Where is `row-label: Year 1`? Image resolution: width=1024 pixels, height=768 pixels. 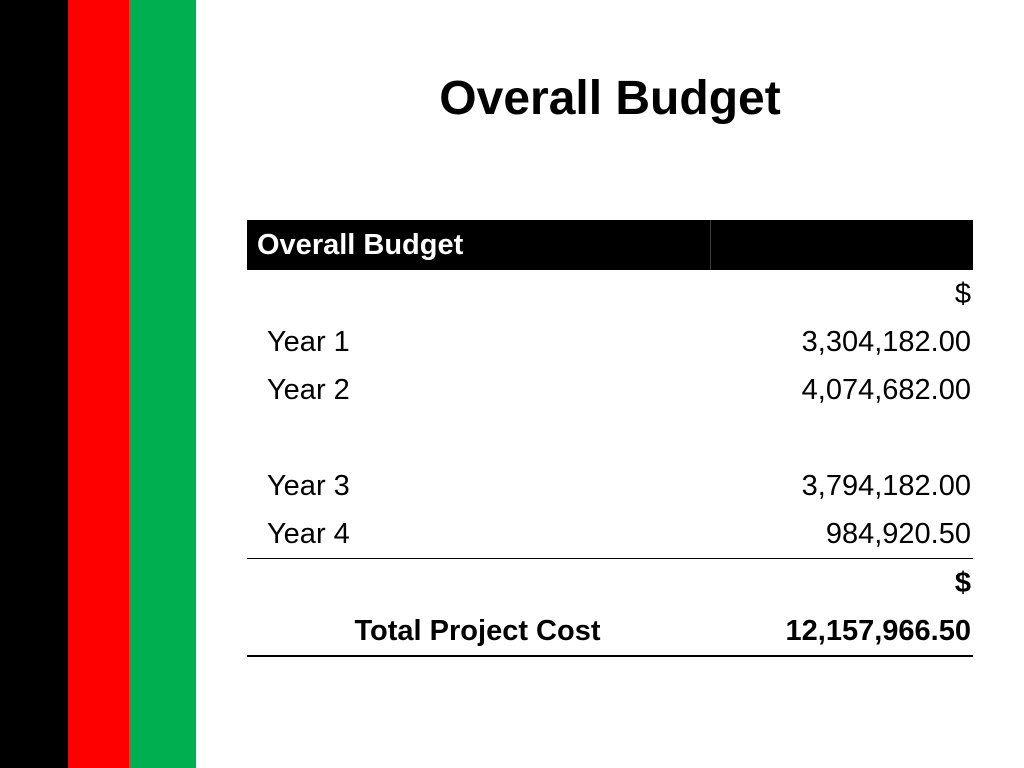 row-label: Year 1 is located at coordinates (308, 341).